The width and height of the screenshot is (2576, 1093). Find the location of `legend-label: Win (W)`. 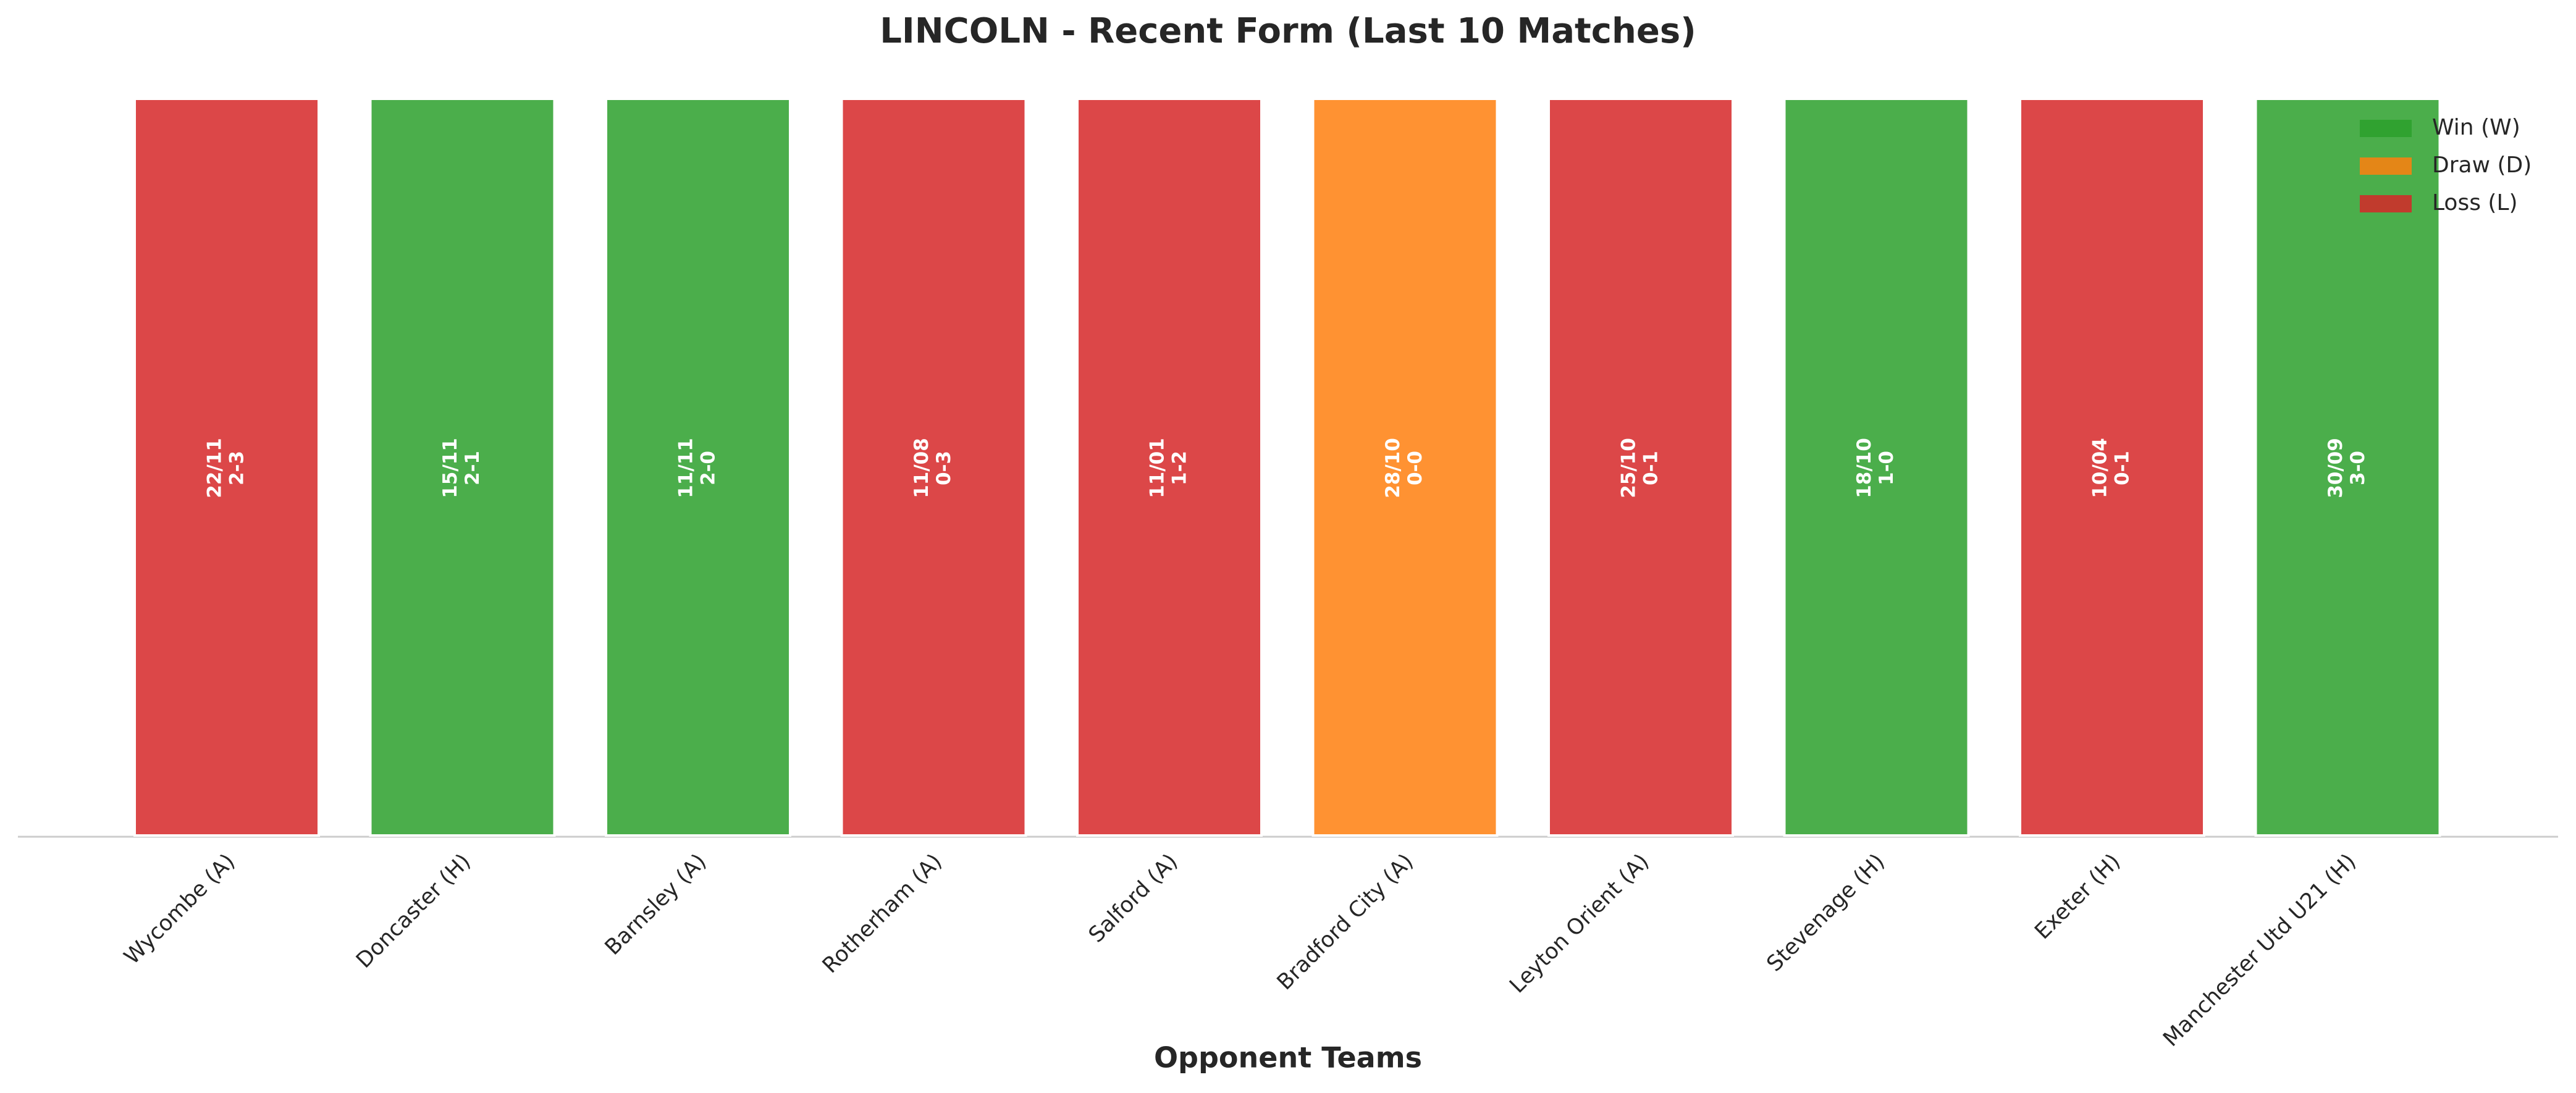

legend-label: Win (W) is located at coordinates (2476, 127).